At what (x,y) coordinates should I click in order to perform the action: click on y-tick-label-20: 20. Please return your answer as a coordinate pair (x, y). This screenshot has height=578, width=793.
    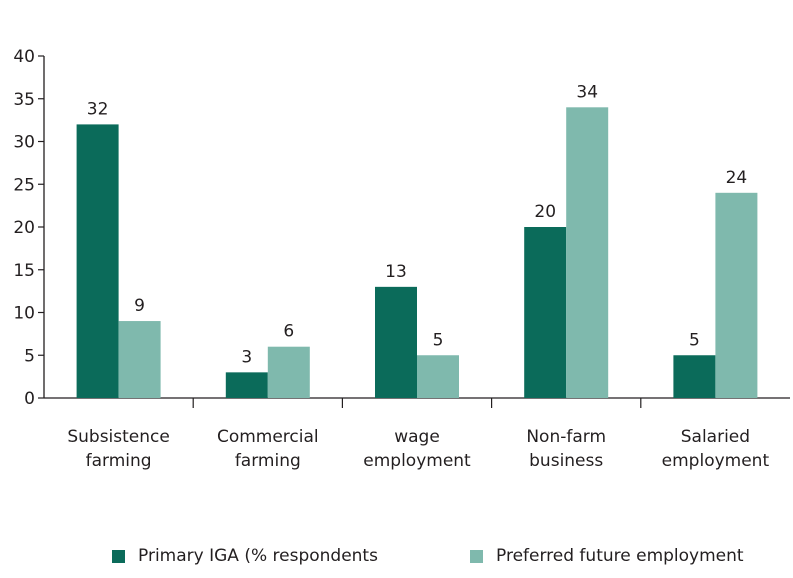
    Looking at the image, I should click on (24, 228).